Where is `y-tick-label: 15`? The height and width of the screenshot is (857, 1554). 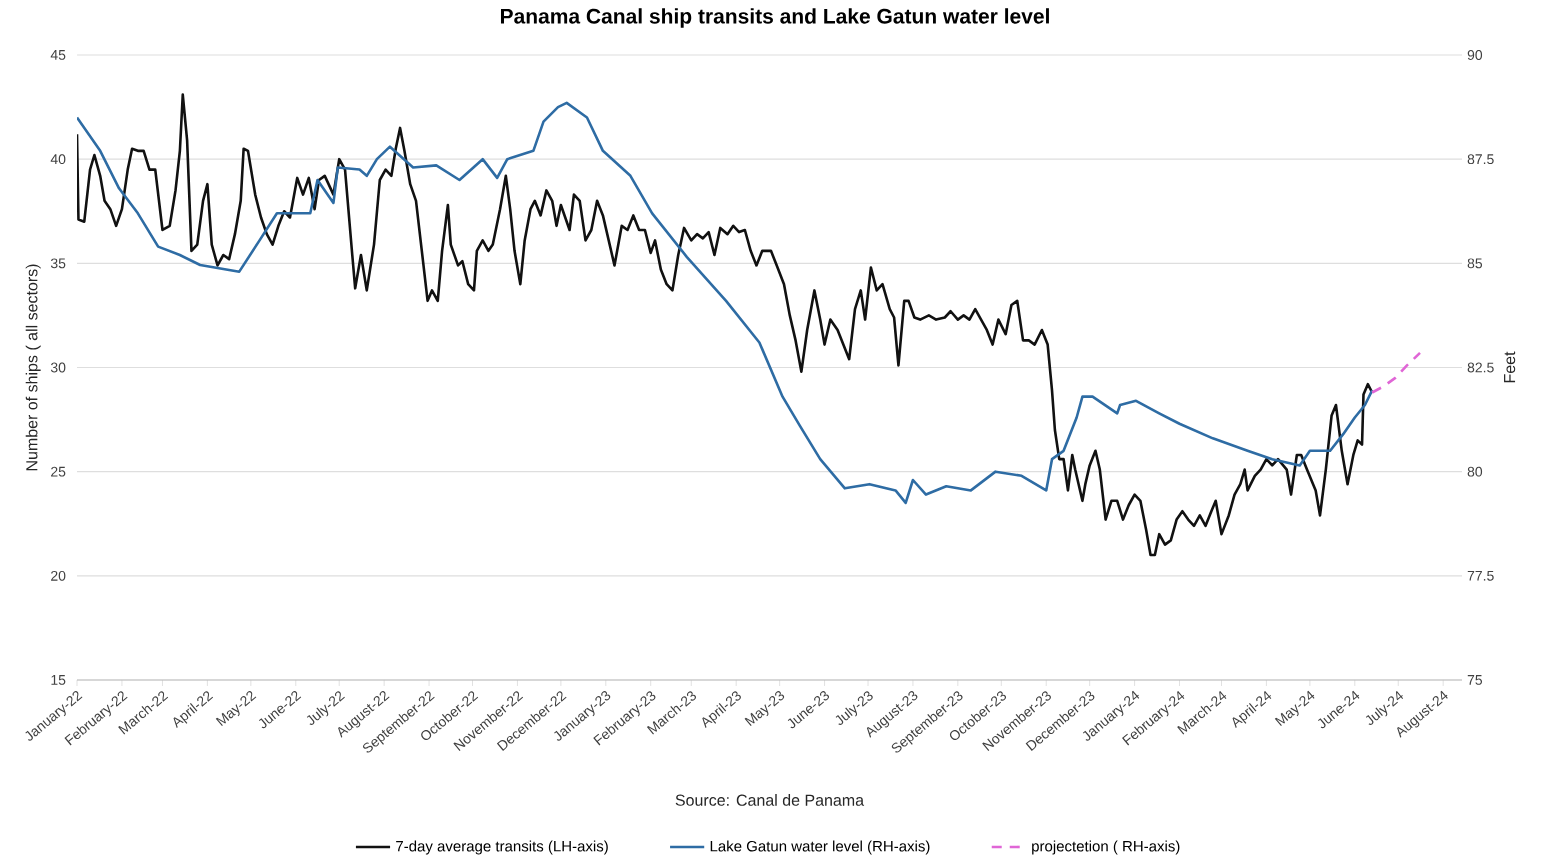 y-tick-label: 15 is located at coordinates (58, 680).